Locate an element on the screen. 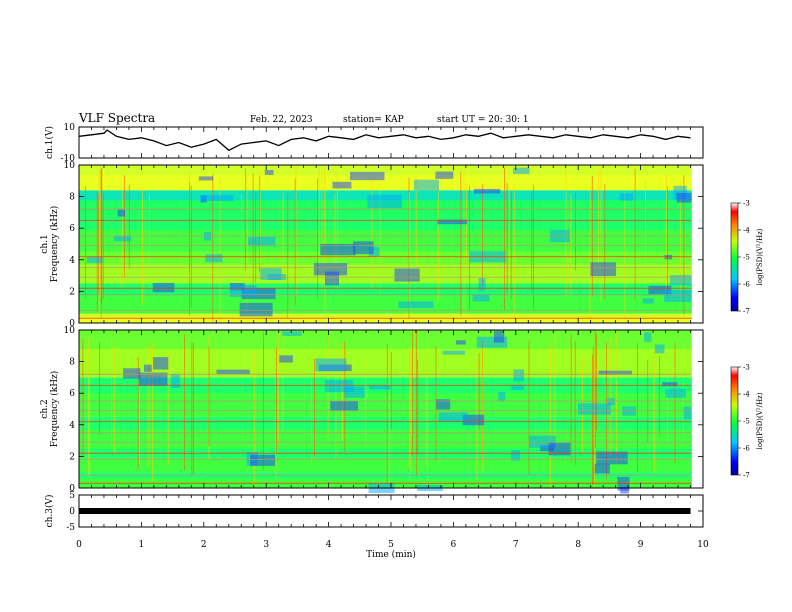  ch1-spectrogram-ytick-label: 4 is located at coordinates (72, 261).